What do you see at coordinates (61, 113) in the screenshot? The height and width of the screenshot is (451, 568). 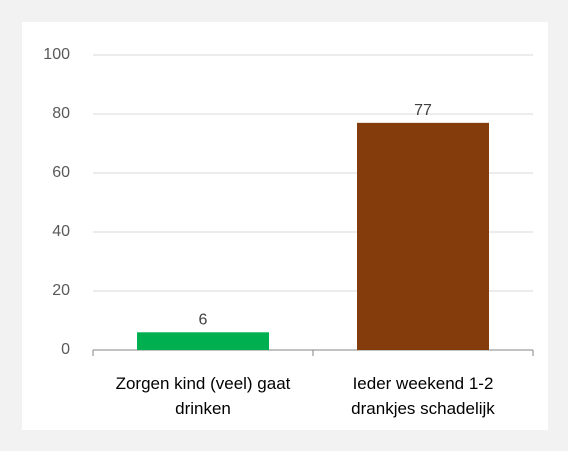 I see `y-tick-label: 80` at bounding box center [61, 113].